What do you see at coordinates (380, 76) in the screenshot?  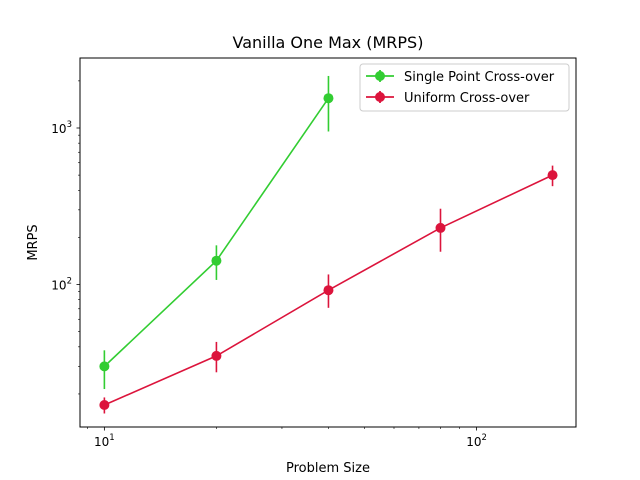 I see `legend-marker-single-point` at bounding box center [380, 76].